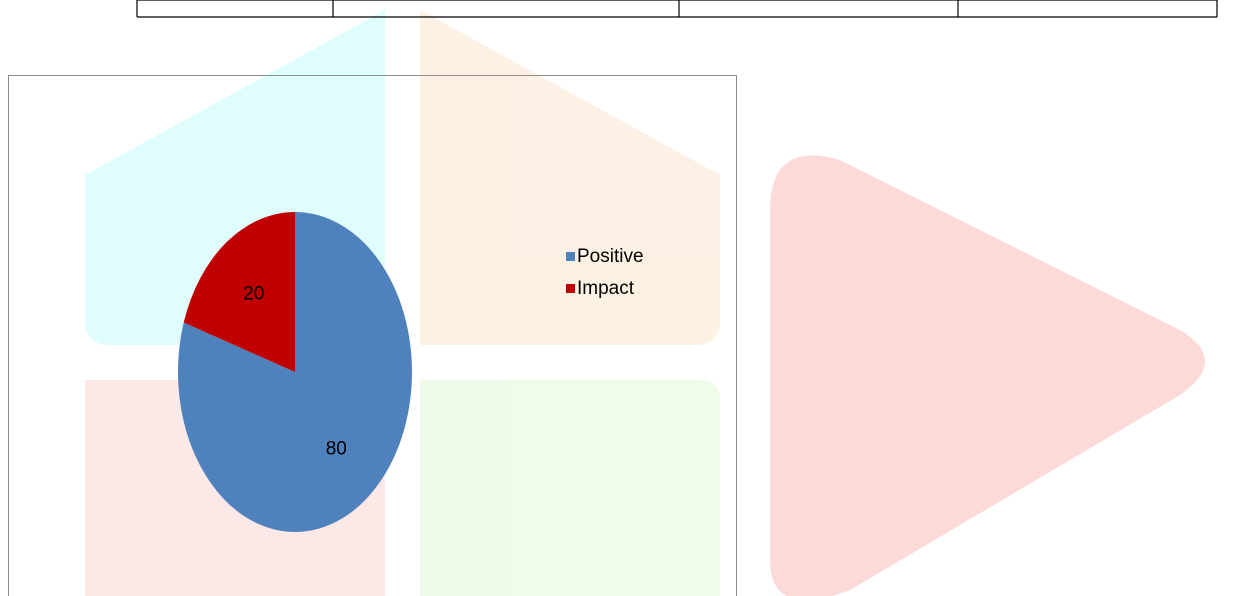  Describe the element at coordinates (239, 292) in the screenshot. I see `pie-slice` at that location.